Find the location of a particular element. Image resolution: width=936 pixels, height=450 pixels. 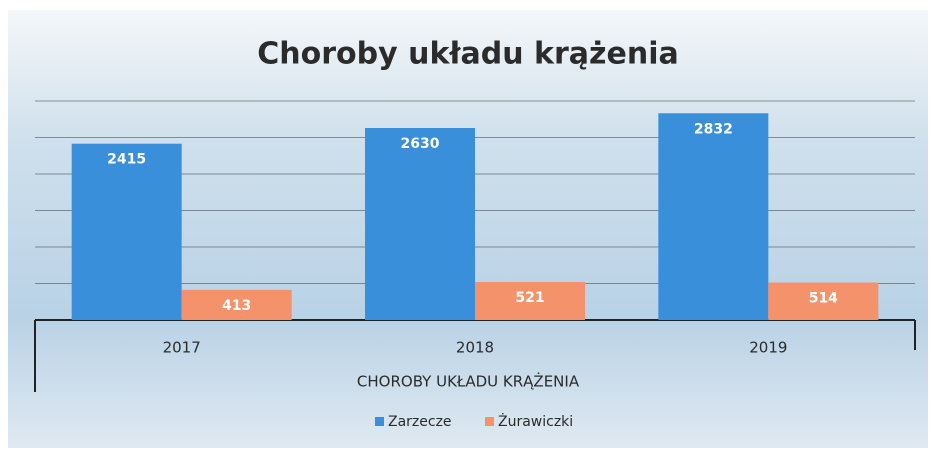

data-label: 2832 is located at coordinates (713, 129).